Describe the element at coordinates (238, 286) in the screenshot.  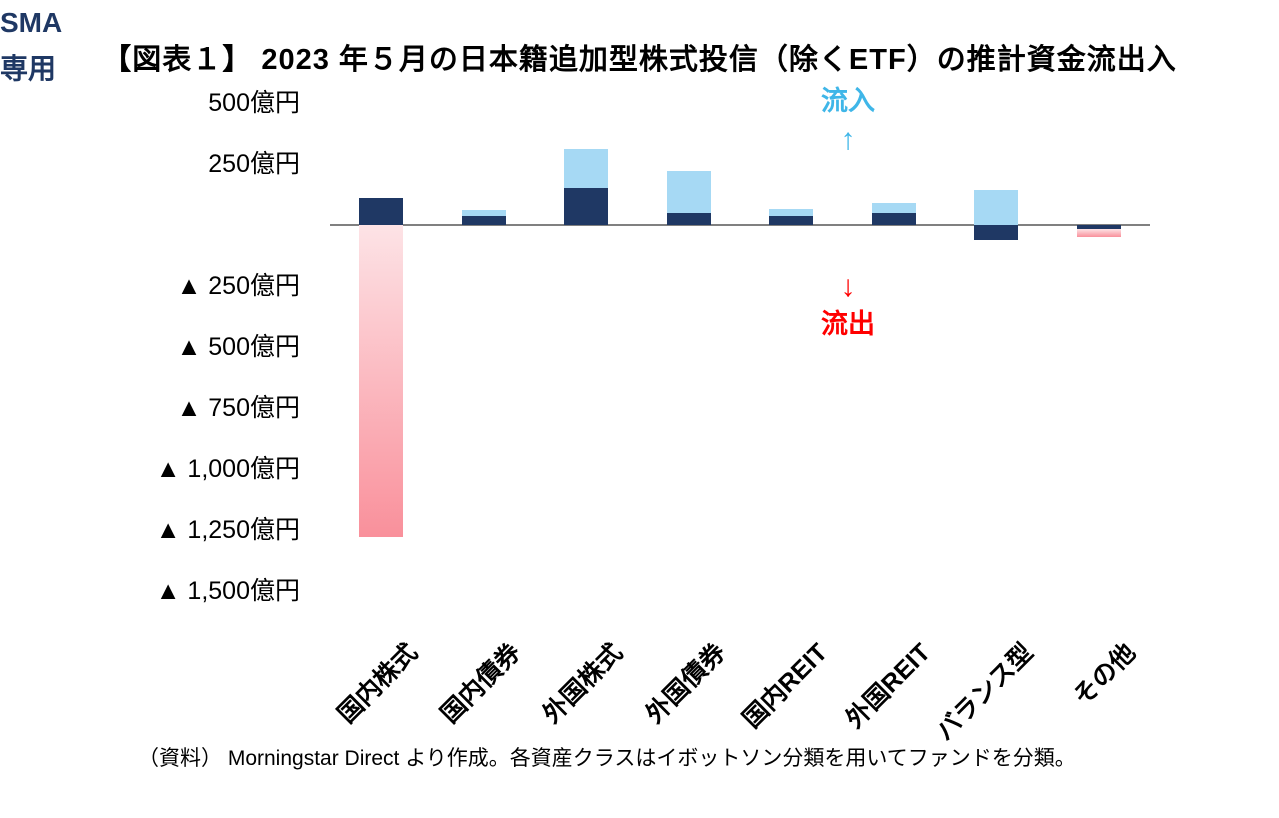
I see `y-tick-label: ▲ 250億円` at that location.